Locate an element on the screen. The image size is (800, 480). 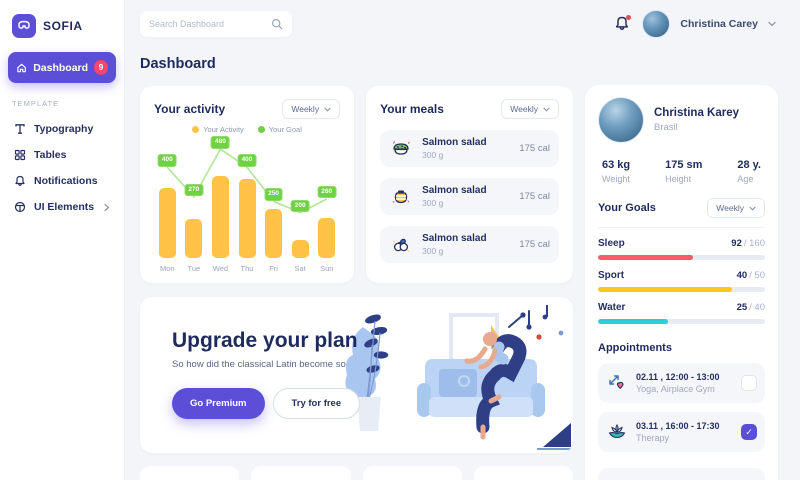
goal-value: 25 is located at coordinates (742, 307).